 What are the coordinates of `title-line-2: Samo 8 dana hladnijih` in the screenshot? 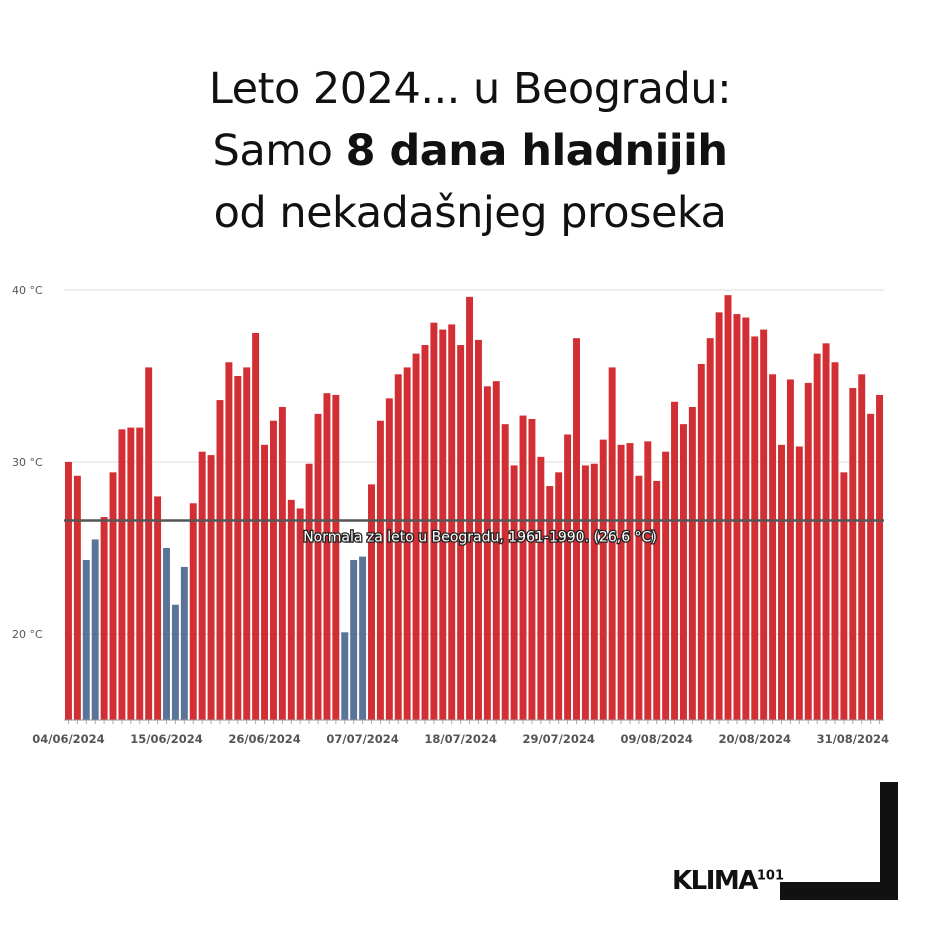 It's located at (470, 151).